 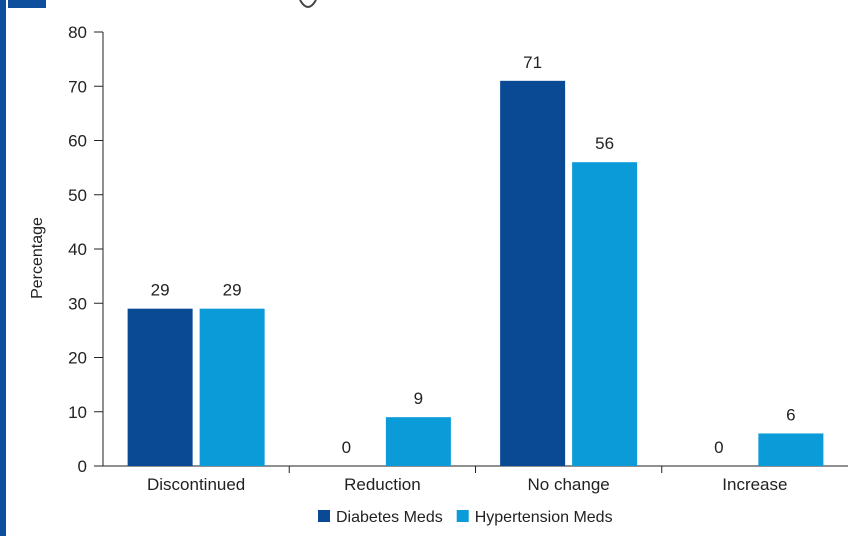 What do you see at coordinates (77, 412) in the screenshot?
I see `y-tick-label-1: 10` at bounding box center [77, 412].